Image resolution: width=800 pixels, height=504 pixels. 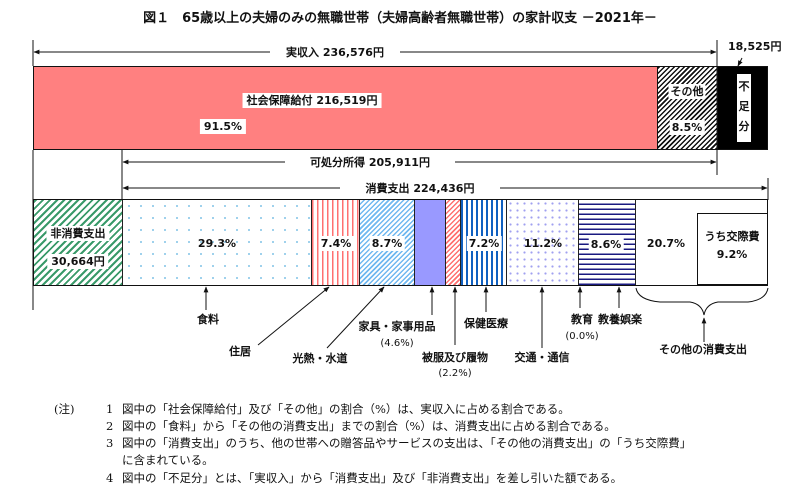 What do you see at coordinates (64, 409) in the screenshot?
I see `notes-heading: (注)` at bounding box center [64, 409].